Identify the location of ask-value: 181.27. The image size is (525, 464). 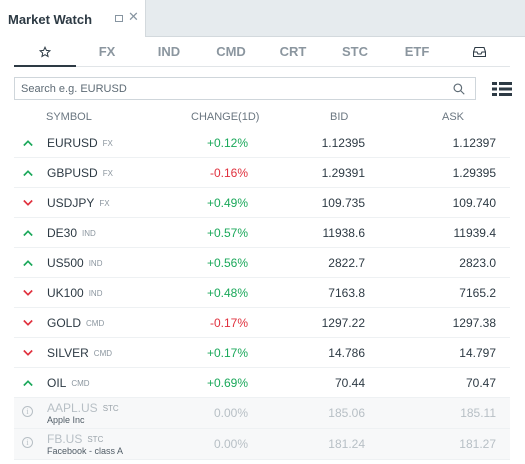
(477, 444).